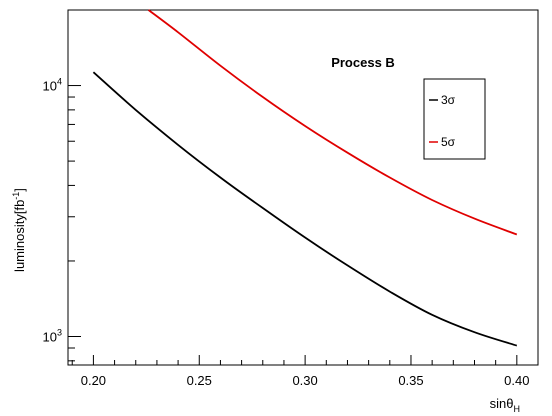 The height and width of the screenshot is (416, 552). What do you see at coordinates (304, 380) in the screenshot?
I see `x-tick-label: 0.30` at bounding box center [304, 380].